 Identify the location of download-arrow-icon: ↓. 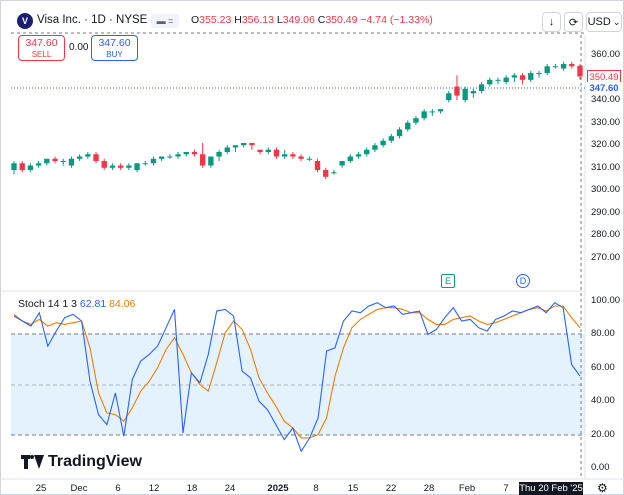
(551, 22).